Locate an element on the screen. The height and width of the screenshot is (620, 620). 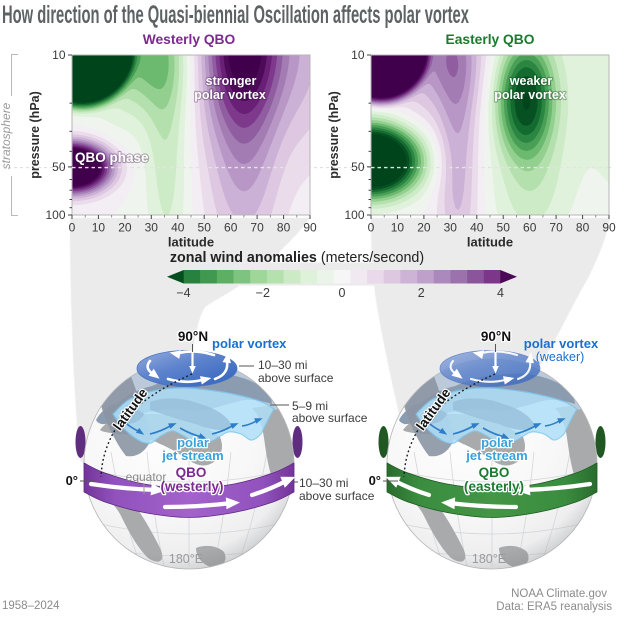
svg-text: 1958–2024 is located at coordinates (31, 606).